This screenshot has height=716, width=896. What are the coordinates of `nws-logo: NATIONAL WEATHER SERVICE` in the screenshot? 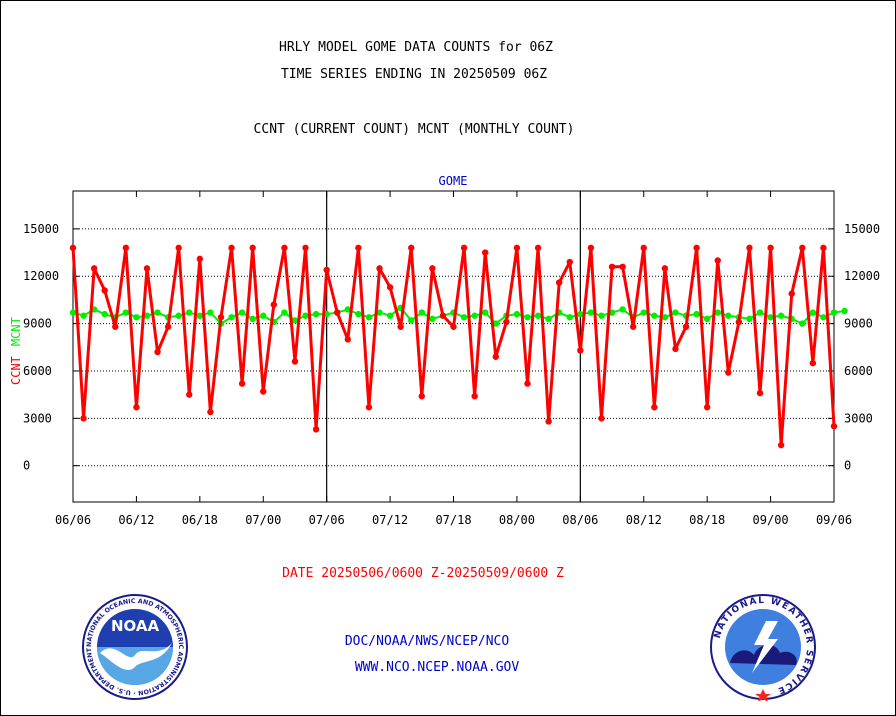 It's located at (763, 647).